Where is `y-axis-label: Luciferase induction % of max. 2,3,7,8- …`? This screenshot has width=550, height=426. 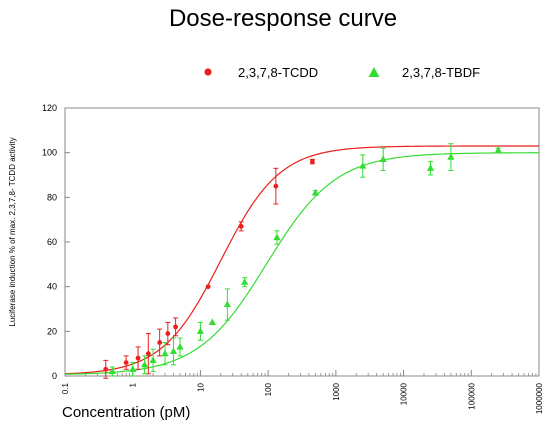
y-axis-label: Luciferase induction % of max. 2,3,7,8- … is located at coordinates (12, 231).